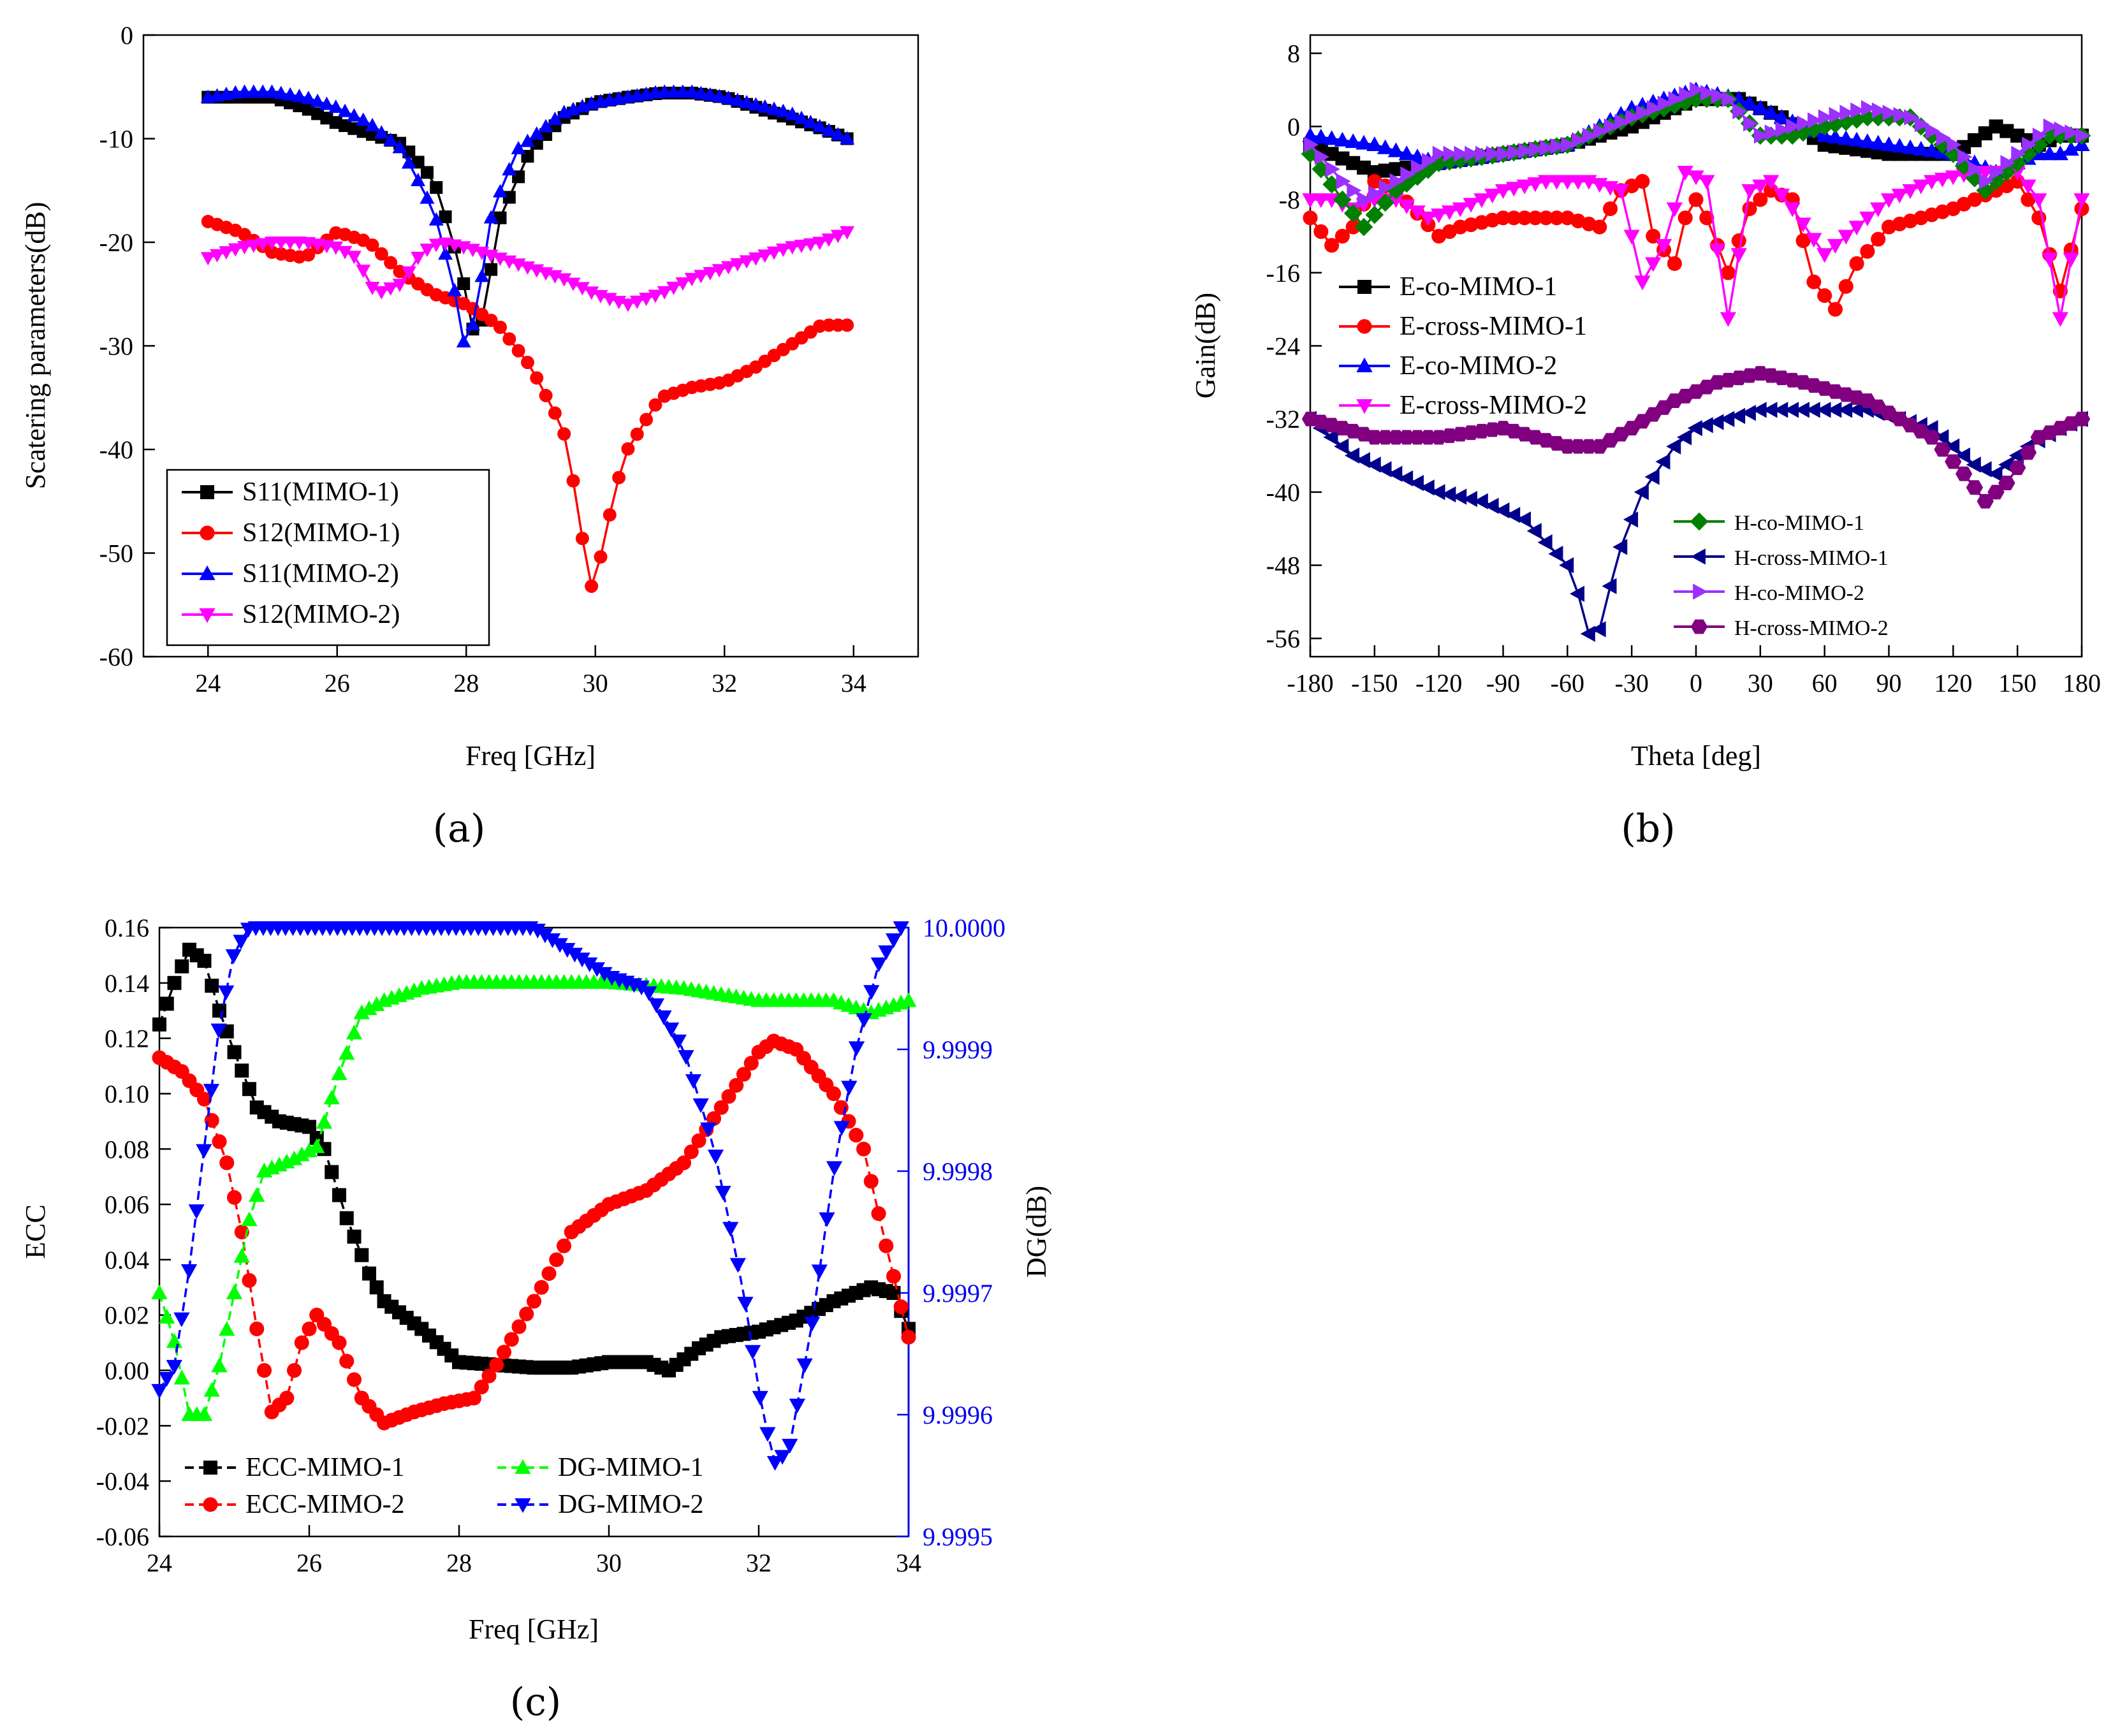  Describe the element at coordinates (523, 1466) in the screenshot. I see `panel-c-legend-marker` at that location.